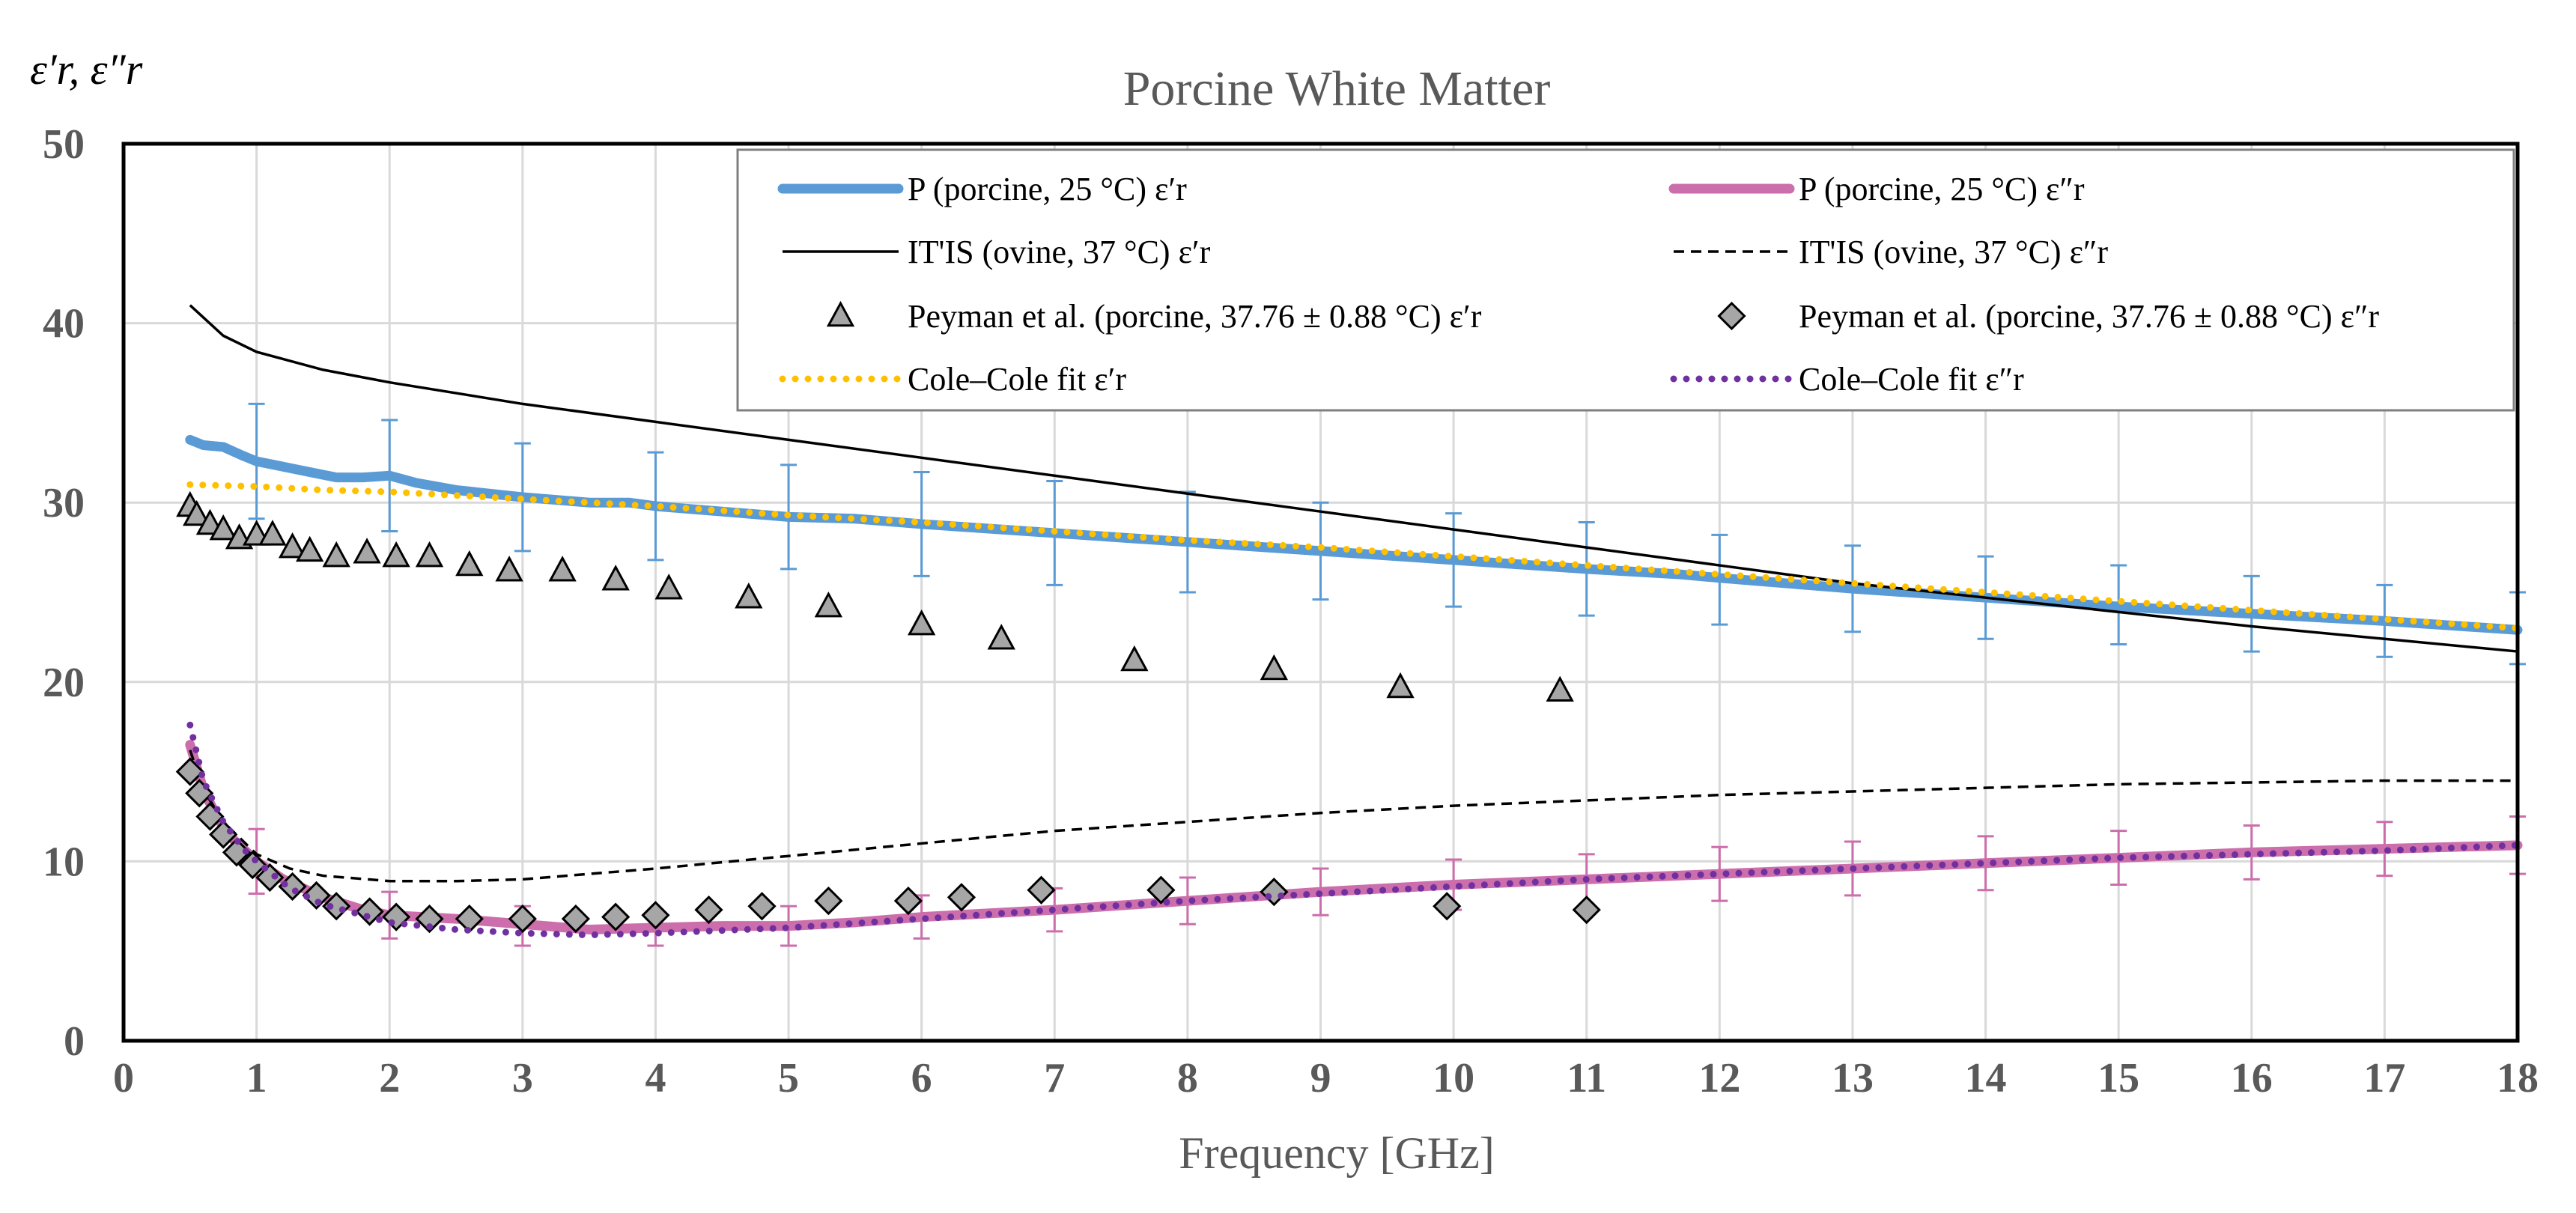 The image size is (2576, 1213). I want to click on legend-label: IT'IS (ovine, 37 °C) ε″r, so click(1953, 252).